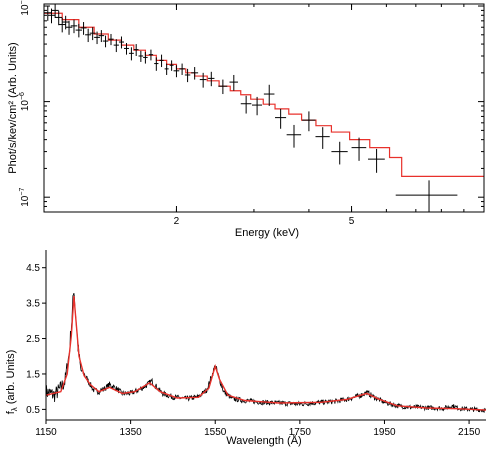 The height and width of the screenshot is (456, 490). I want to click on y-tick-label: 10−5, so click(25, 8).